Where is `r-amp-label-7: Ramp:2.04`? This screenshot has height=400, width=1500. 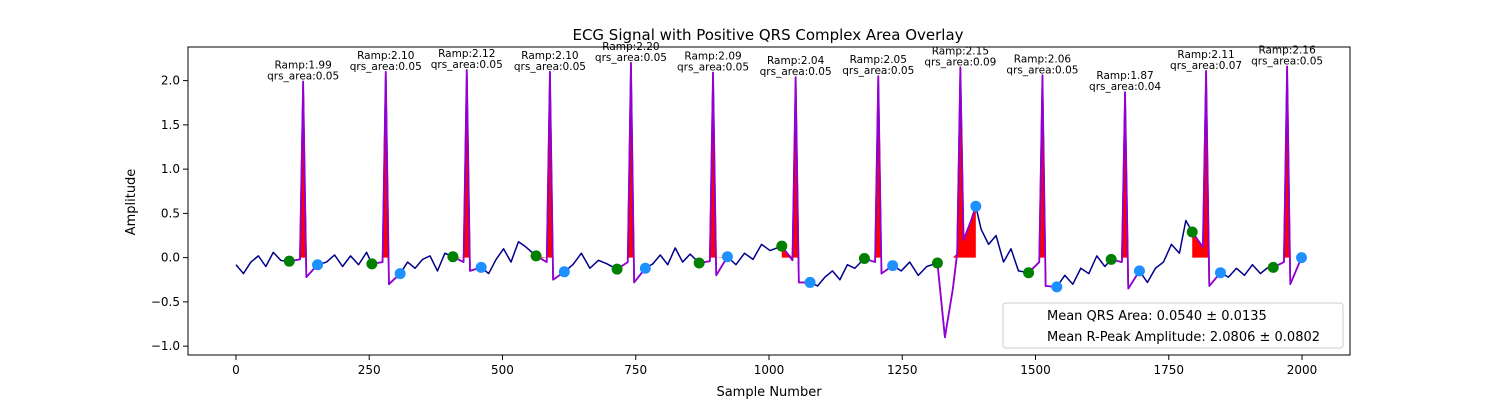 r-amp-label-7: Ramp:2.04 is located at coordinates (796, 61).